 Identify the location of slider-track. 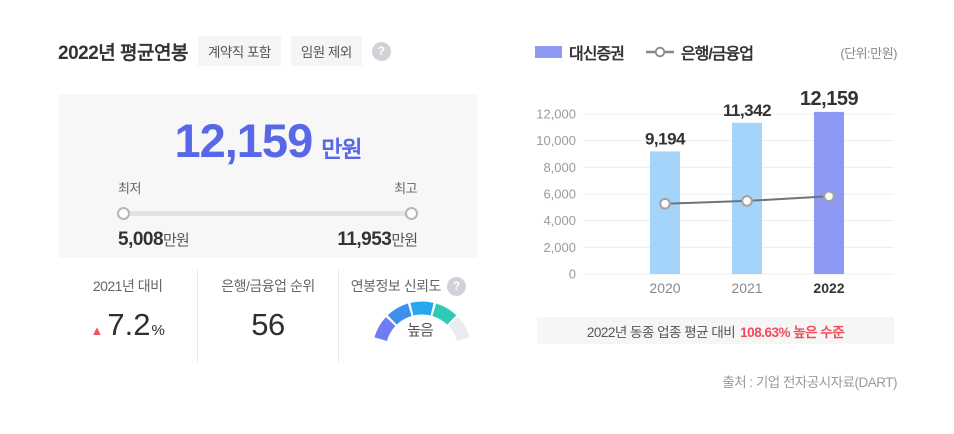
(267, 213).